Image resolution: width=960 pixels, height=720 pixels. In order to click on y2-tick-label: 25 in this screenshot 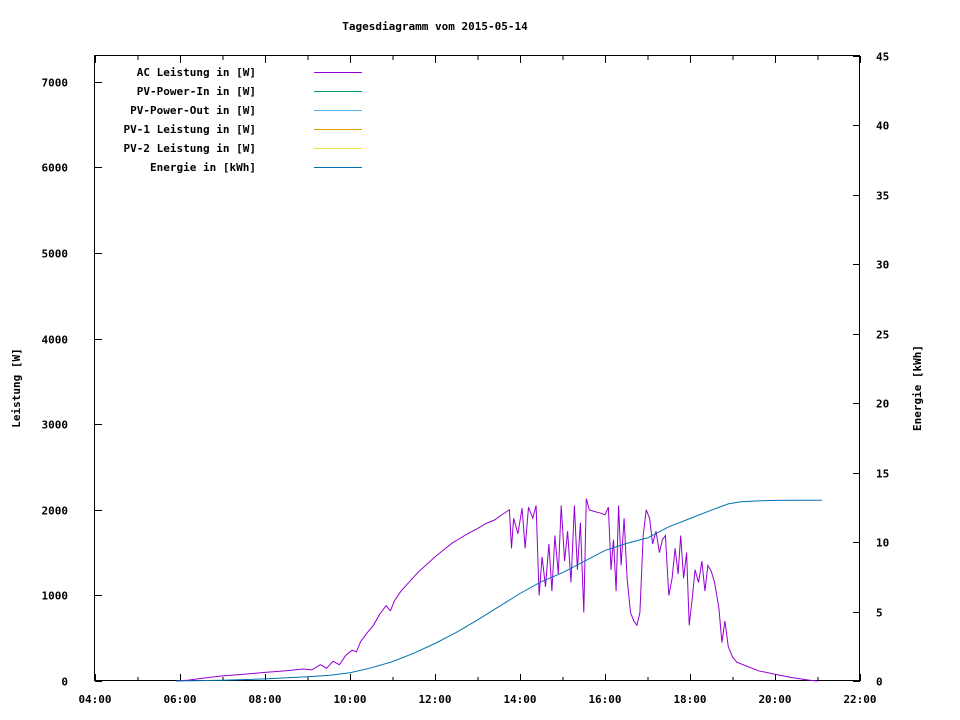, I will do `click(882, 335)`.